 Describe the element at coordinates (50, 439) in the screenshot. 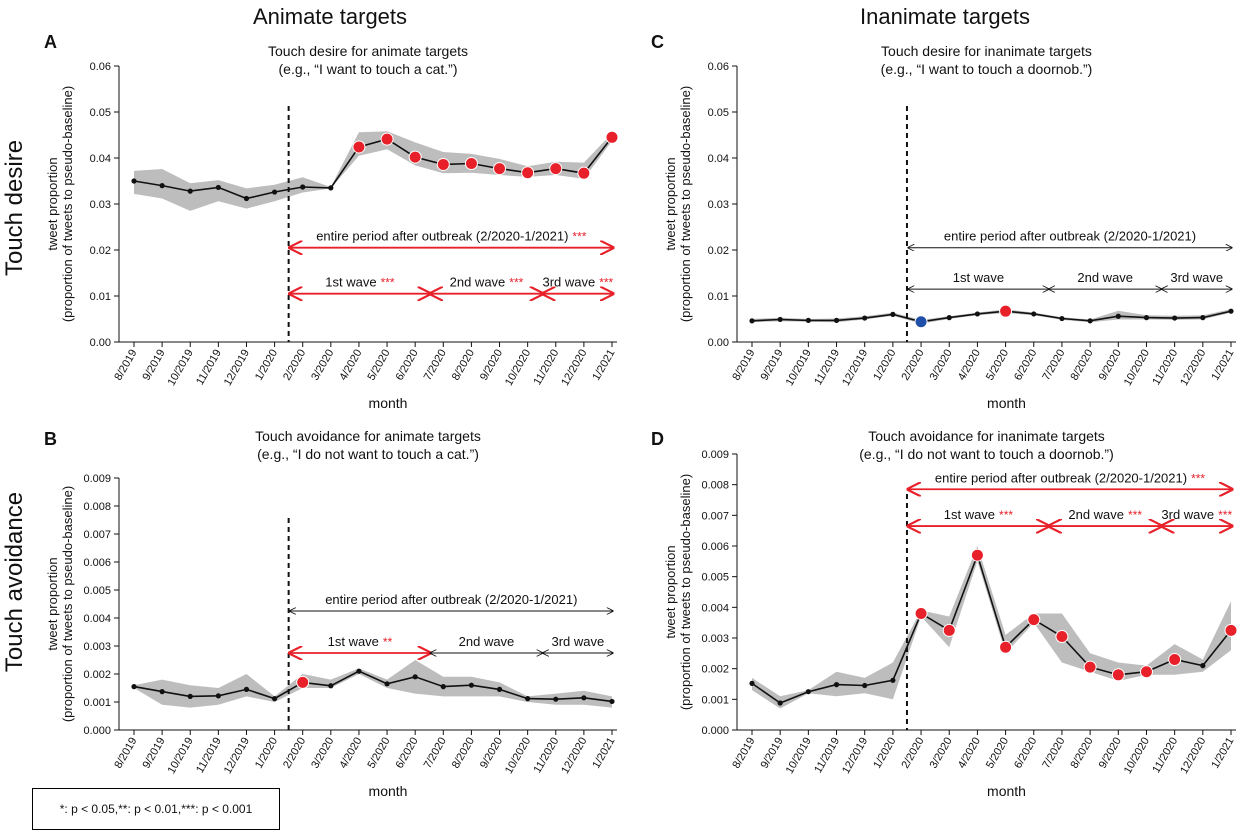

I see `panel-letter: B` at that location.